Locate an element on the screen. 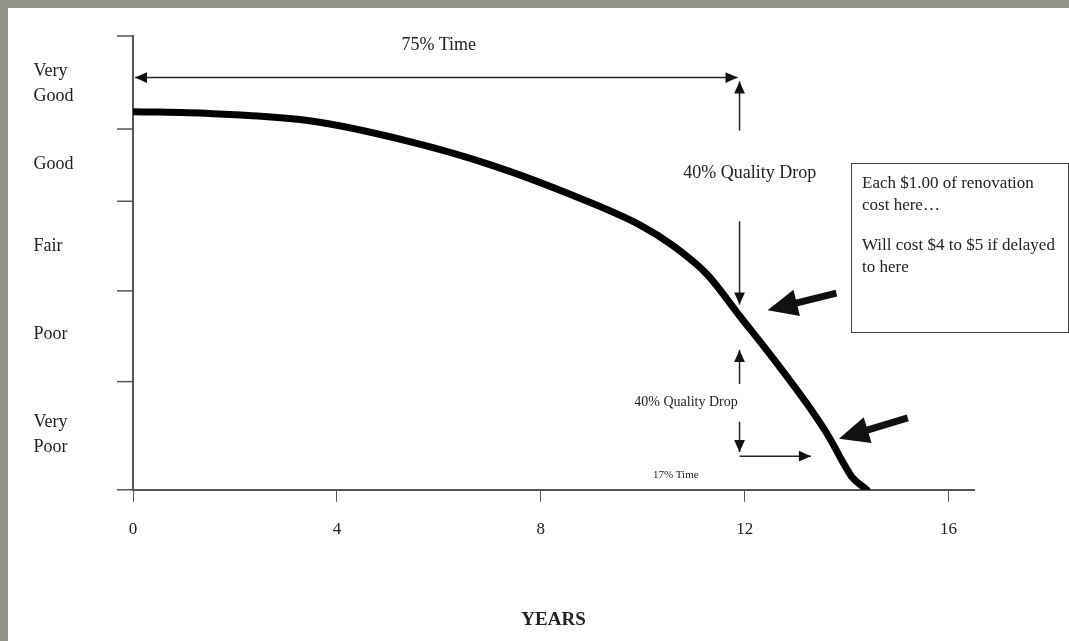 The width and height of the screenshot is (1069, 641). x-tick-label: 8 is located at coordinates (541, 529).